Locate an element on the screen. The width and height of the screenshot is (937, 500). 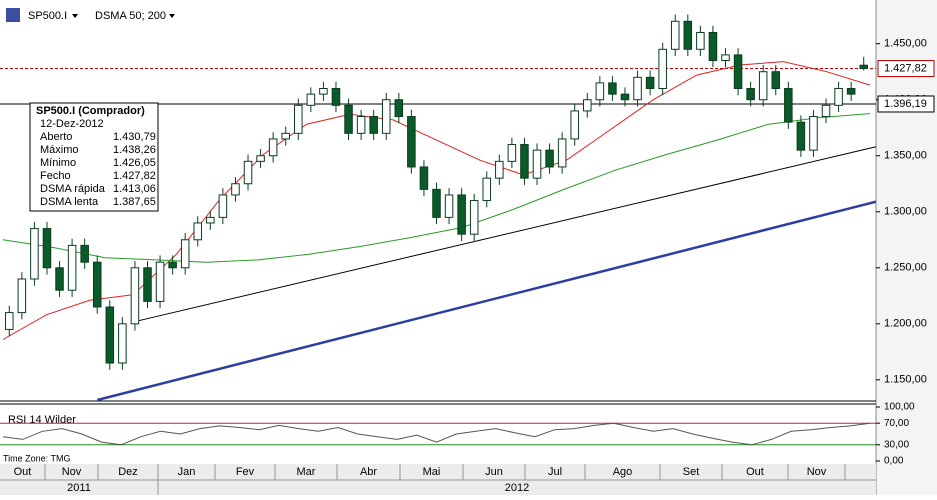
info-label: Aberto is located at coordinates (56, 137).